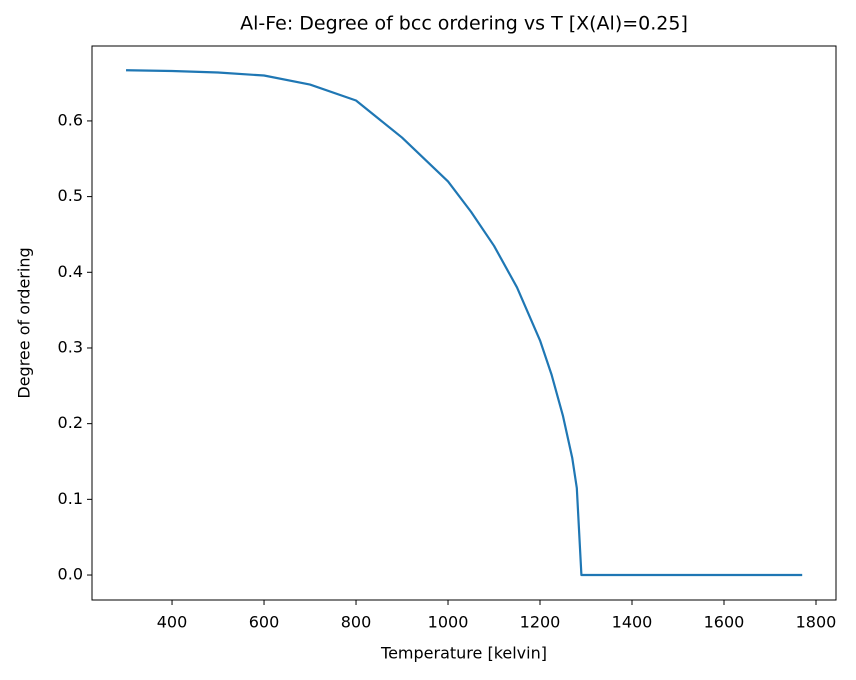 This screenshot has height=680, width=856. What do you see at coordinates (448, 622) in the screenshot?
I see `x-tick-label: 1000` at bounding box center [448, 622].